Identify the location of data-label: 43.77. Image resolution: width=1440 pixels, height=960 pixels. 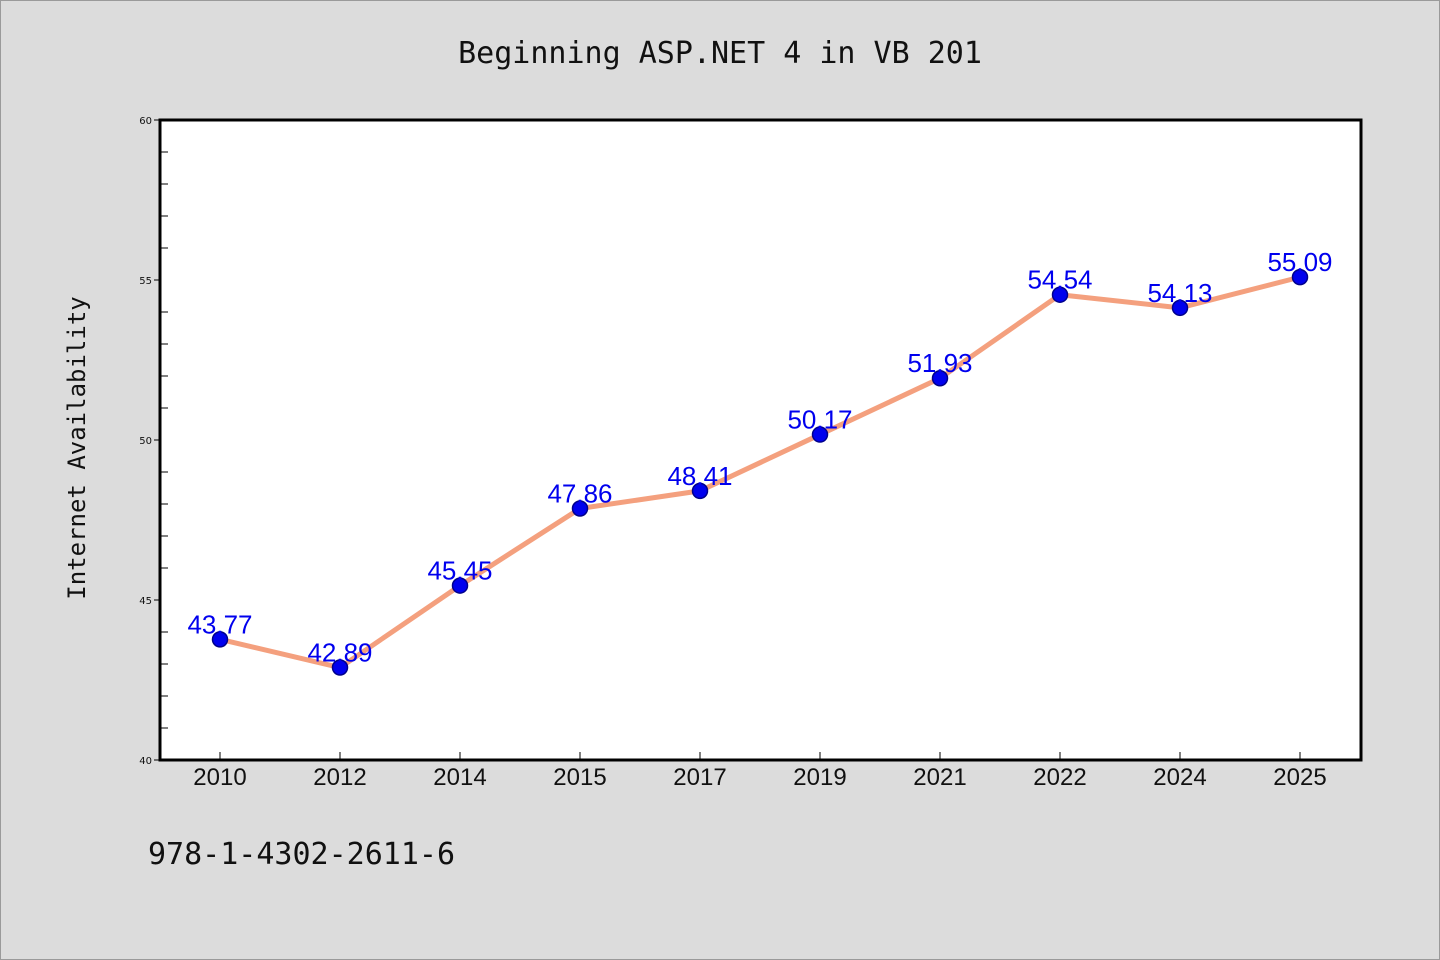
(219, 624).